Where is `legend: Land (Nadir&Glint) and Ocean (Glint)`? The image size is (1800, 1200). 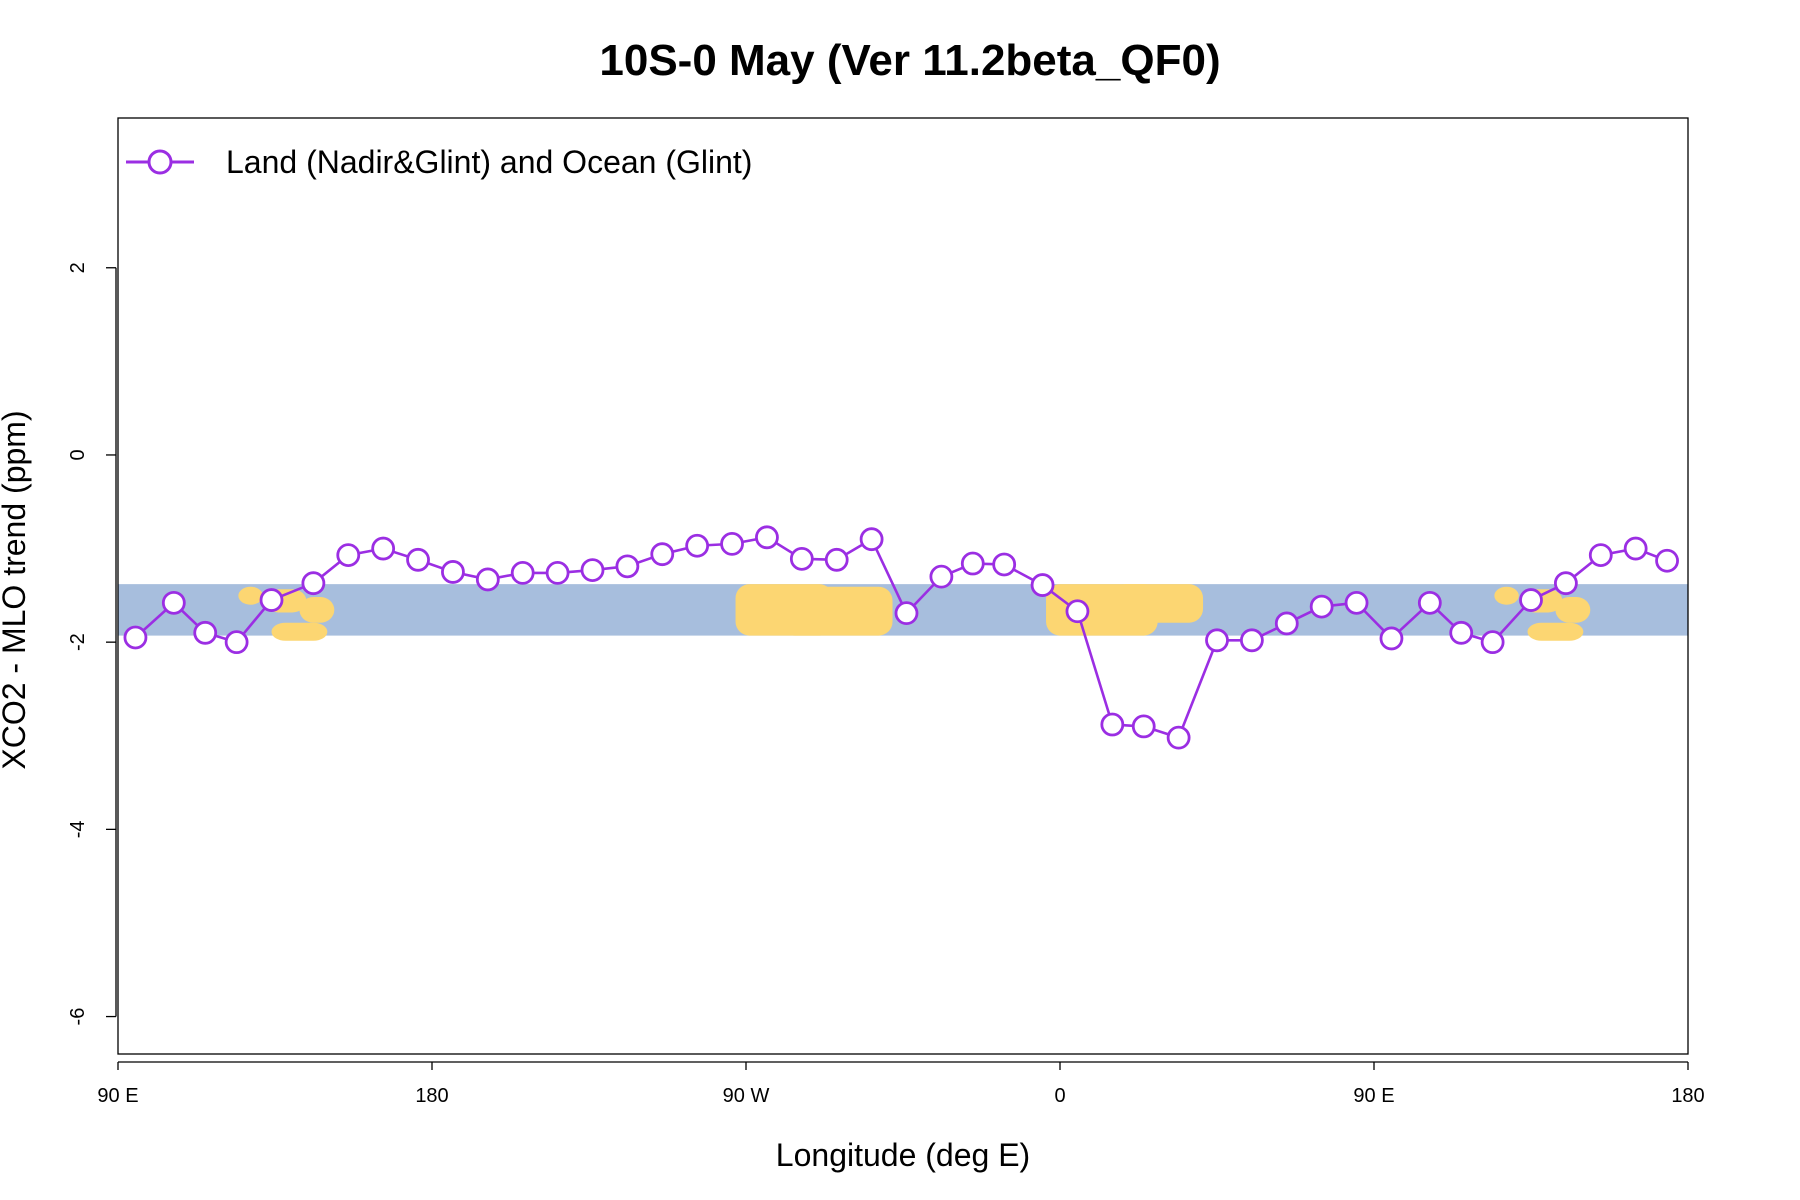 legend: Land (Nadir&Glint) and Ocean (Glint) is located at coordinates (439, 162).